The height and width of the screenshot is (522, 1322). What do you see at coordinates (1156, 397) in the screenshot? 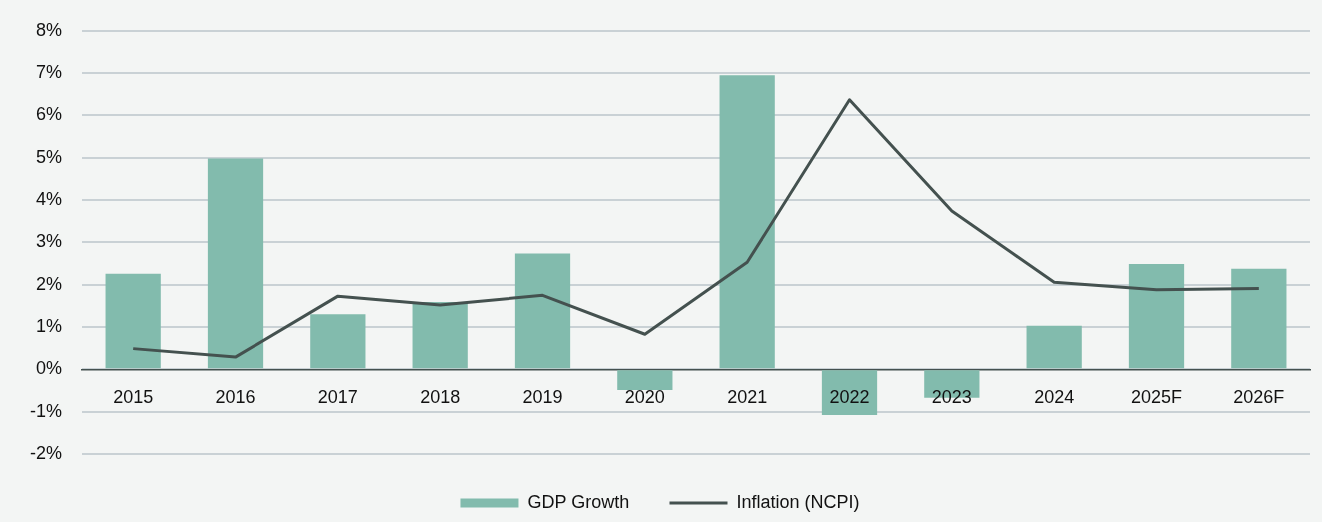
I see `x-tick-label: 2025F` at bounding box center [1156, 397].